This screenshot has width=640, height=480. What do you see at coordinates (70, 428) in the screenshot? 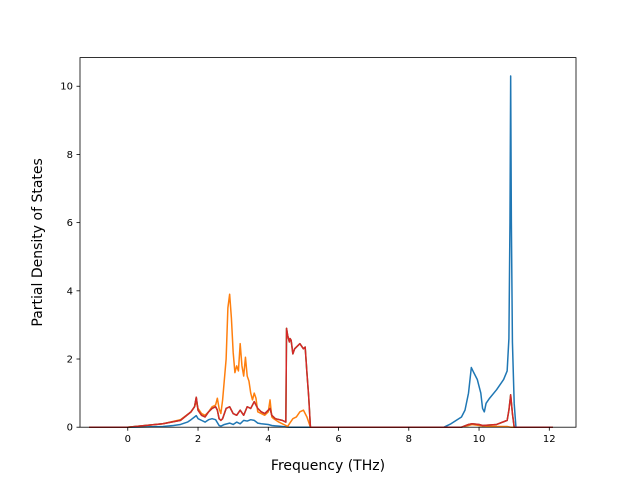
I see `y-tick-label: 0` at bounding box center [70, 428].